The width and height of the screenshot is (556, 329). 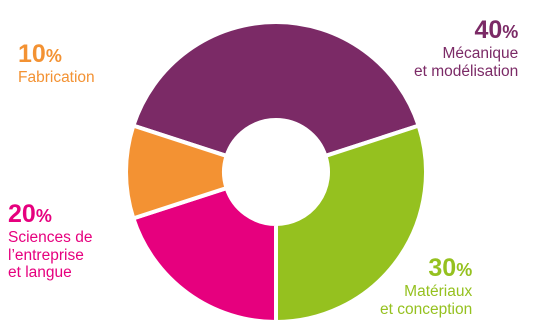 I want to click on slice-name-line: Fabrication, so click(x=56, y=77).